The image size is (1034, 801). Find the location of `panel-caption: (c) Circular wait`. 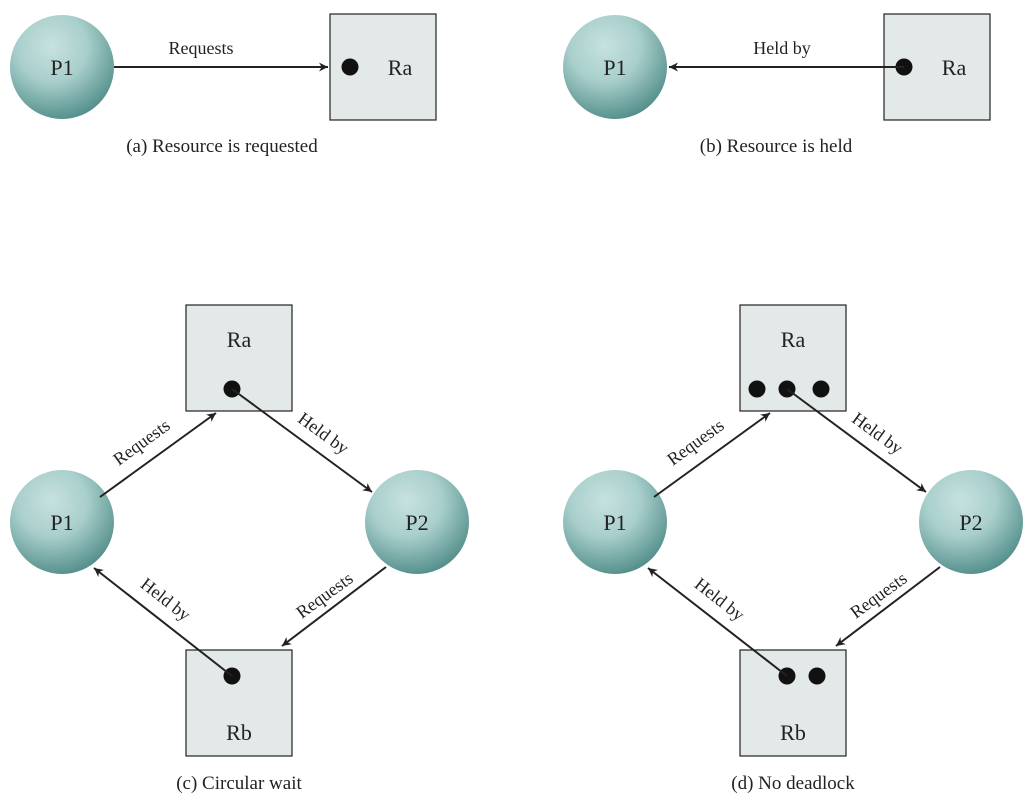

panel-caption: (c) Circular wait is located at coordinates (239, 783).